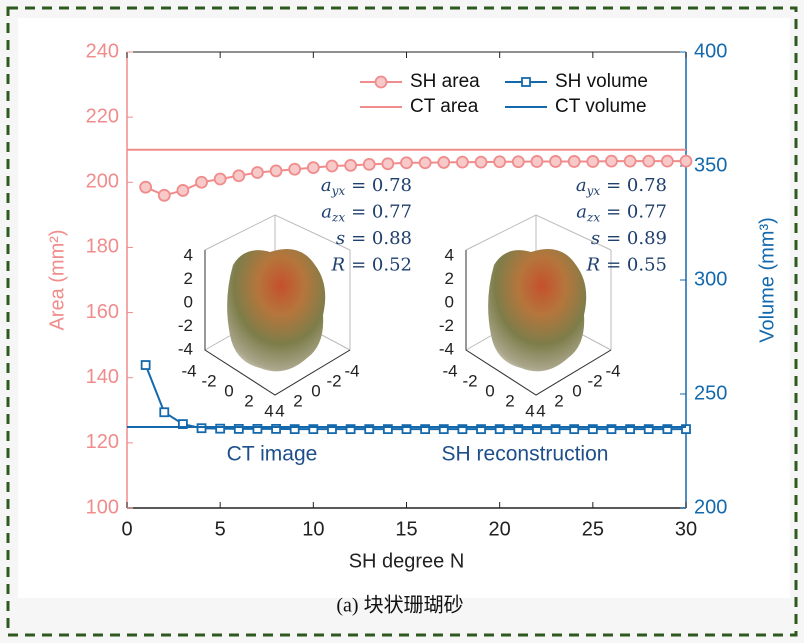  Describe the element at coordinates (57, 279) in the screenshot. I see `y-axis-label: Area (mm²)` at that location.